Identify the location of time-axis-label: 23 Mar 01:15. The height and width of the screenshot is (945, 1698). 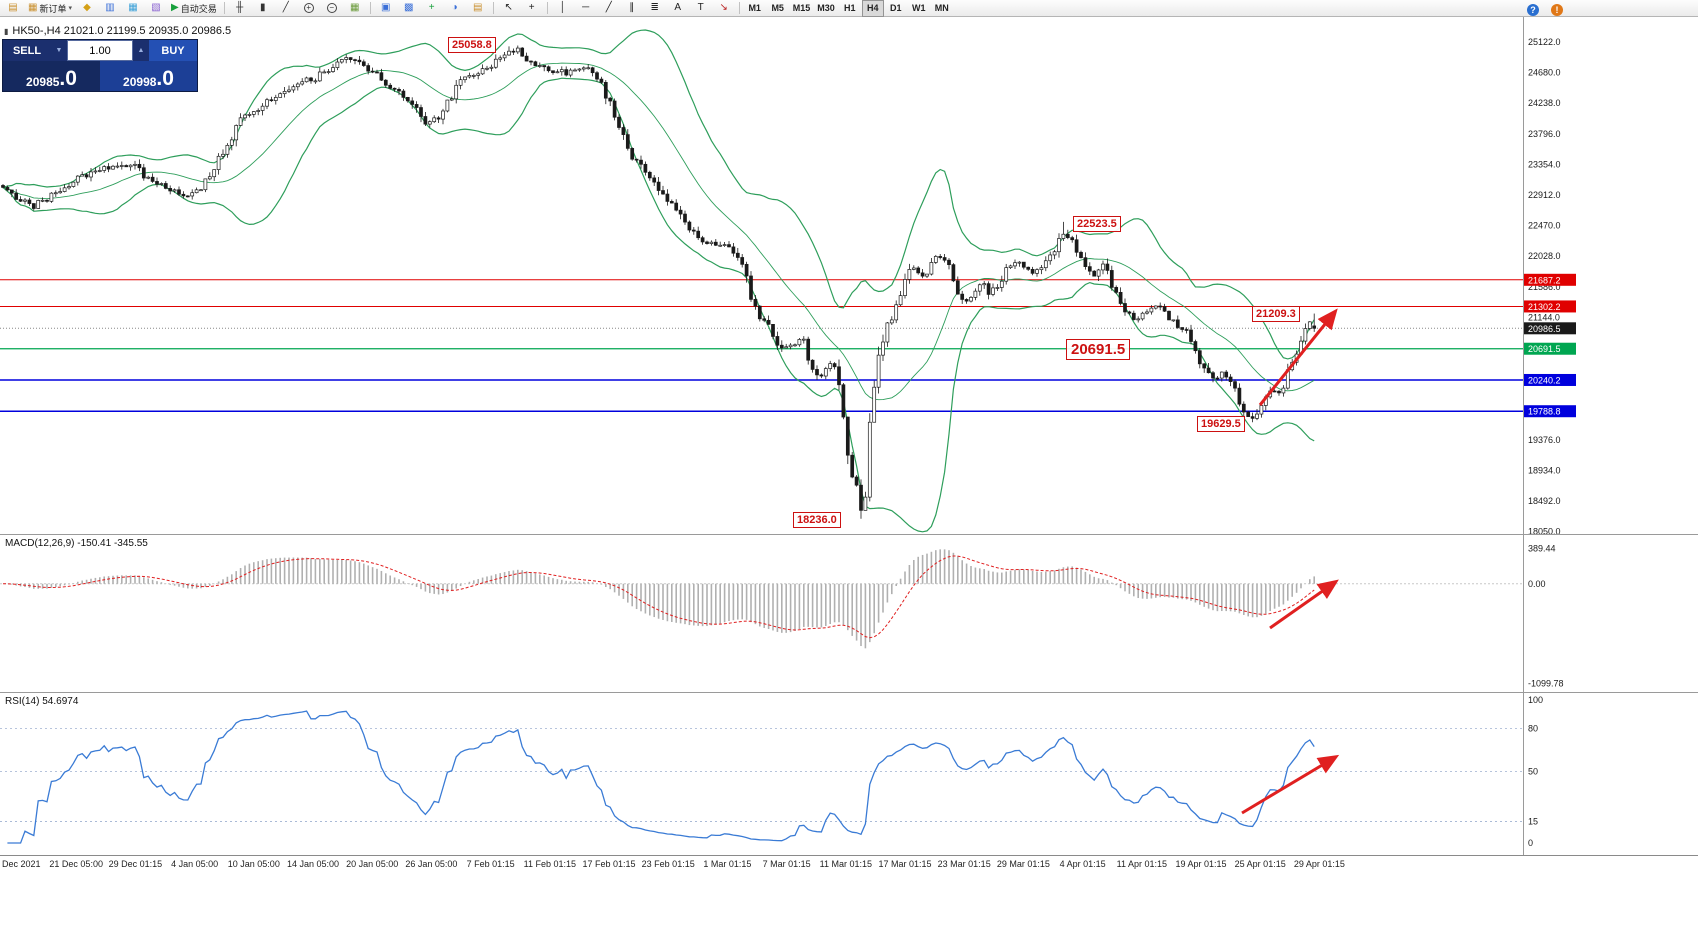
(964, 864).